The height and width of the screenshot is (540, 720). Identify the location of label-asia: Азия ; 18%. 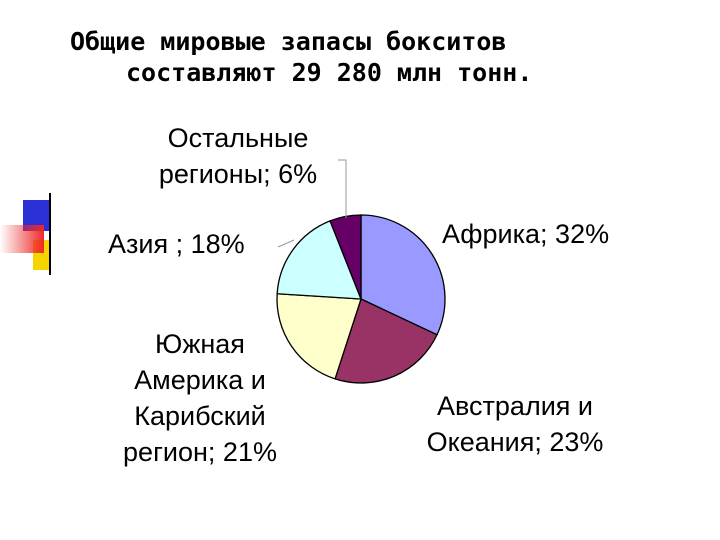
(176, 244).